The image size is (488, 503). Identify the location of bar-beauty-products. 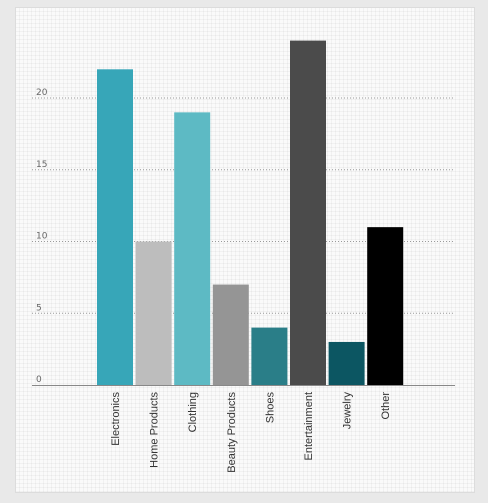
(230, 334).